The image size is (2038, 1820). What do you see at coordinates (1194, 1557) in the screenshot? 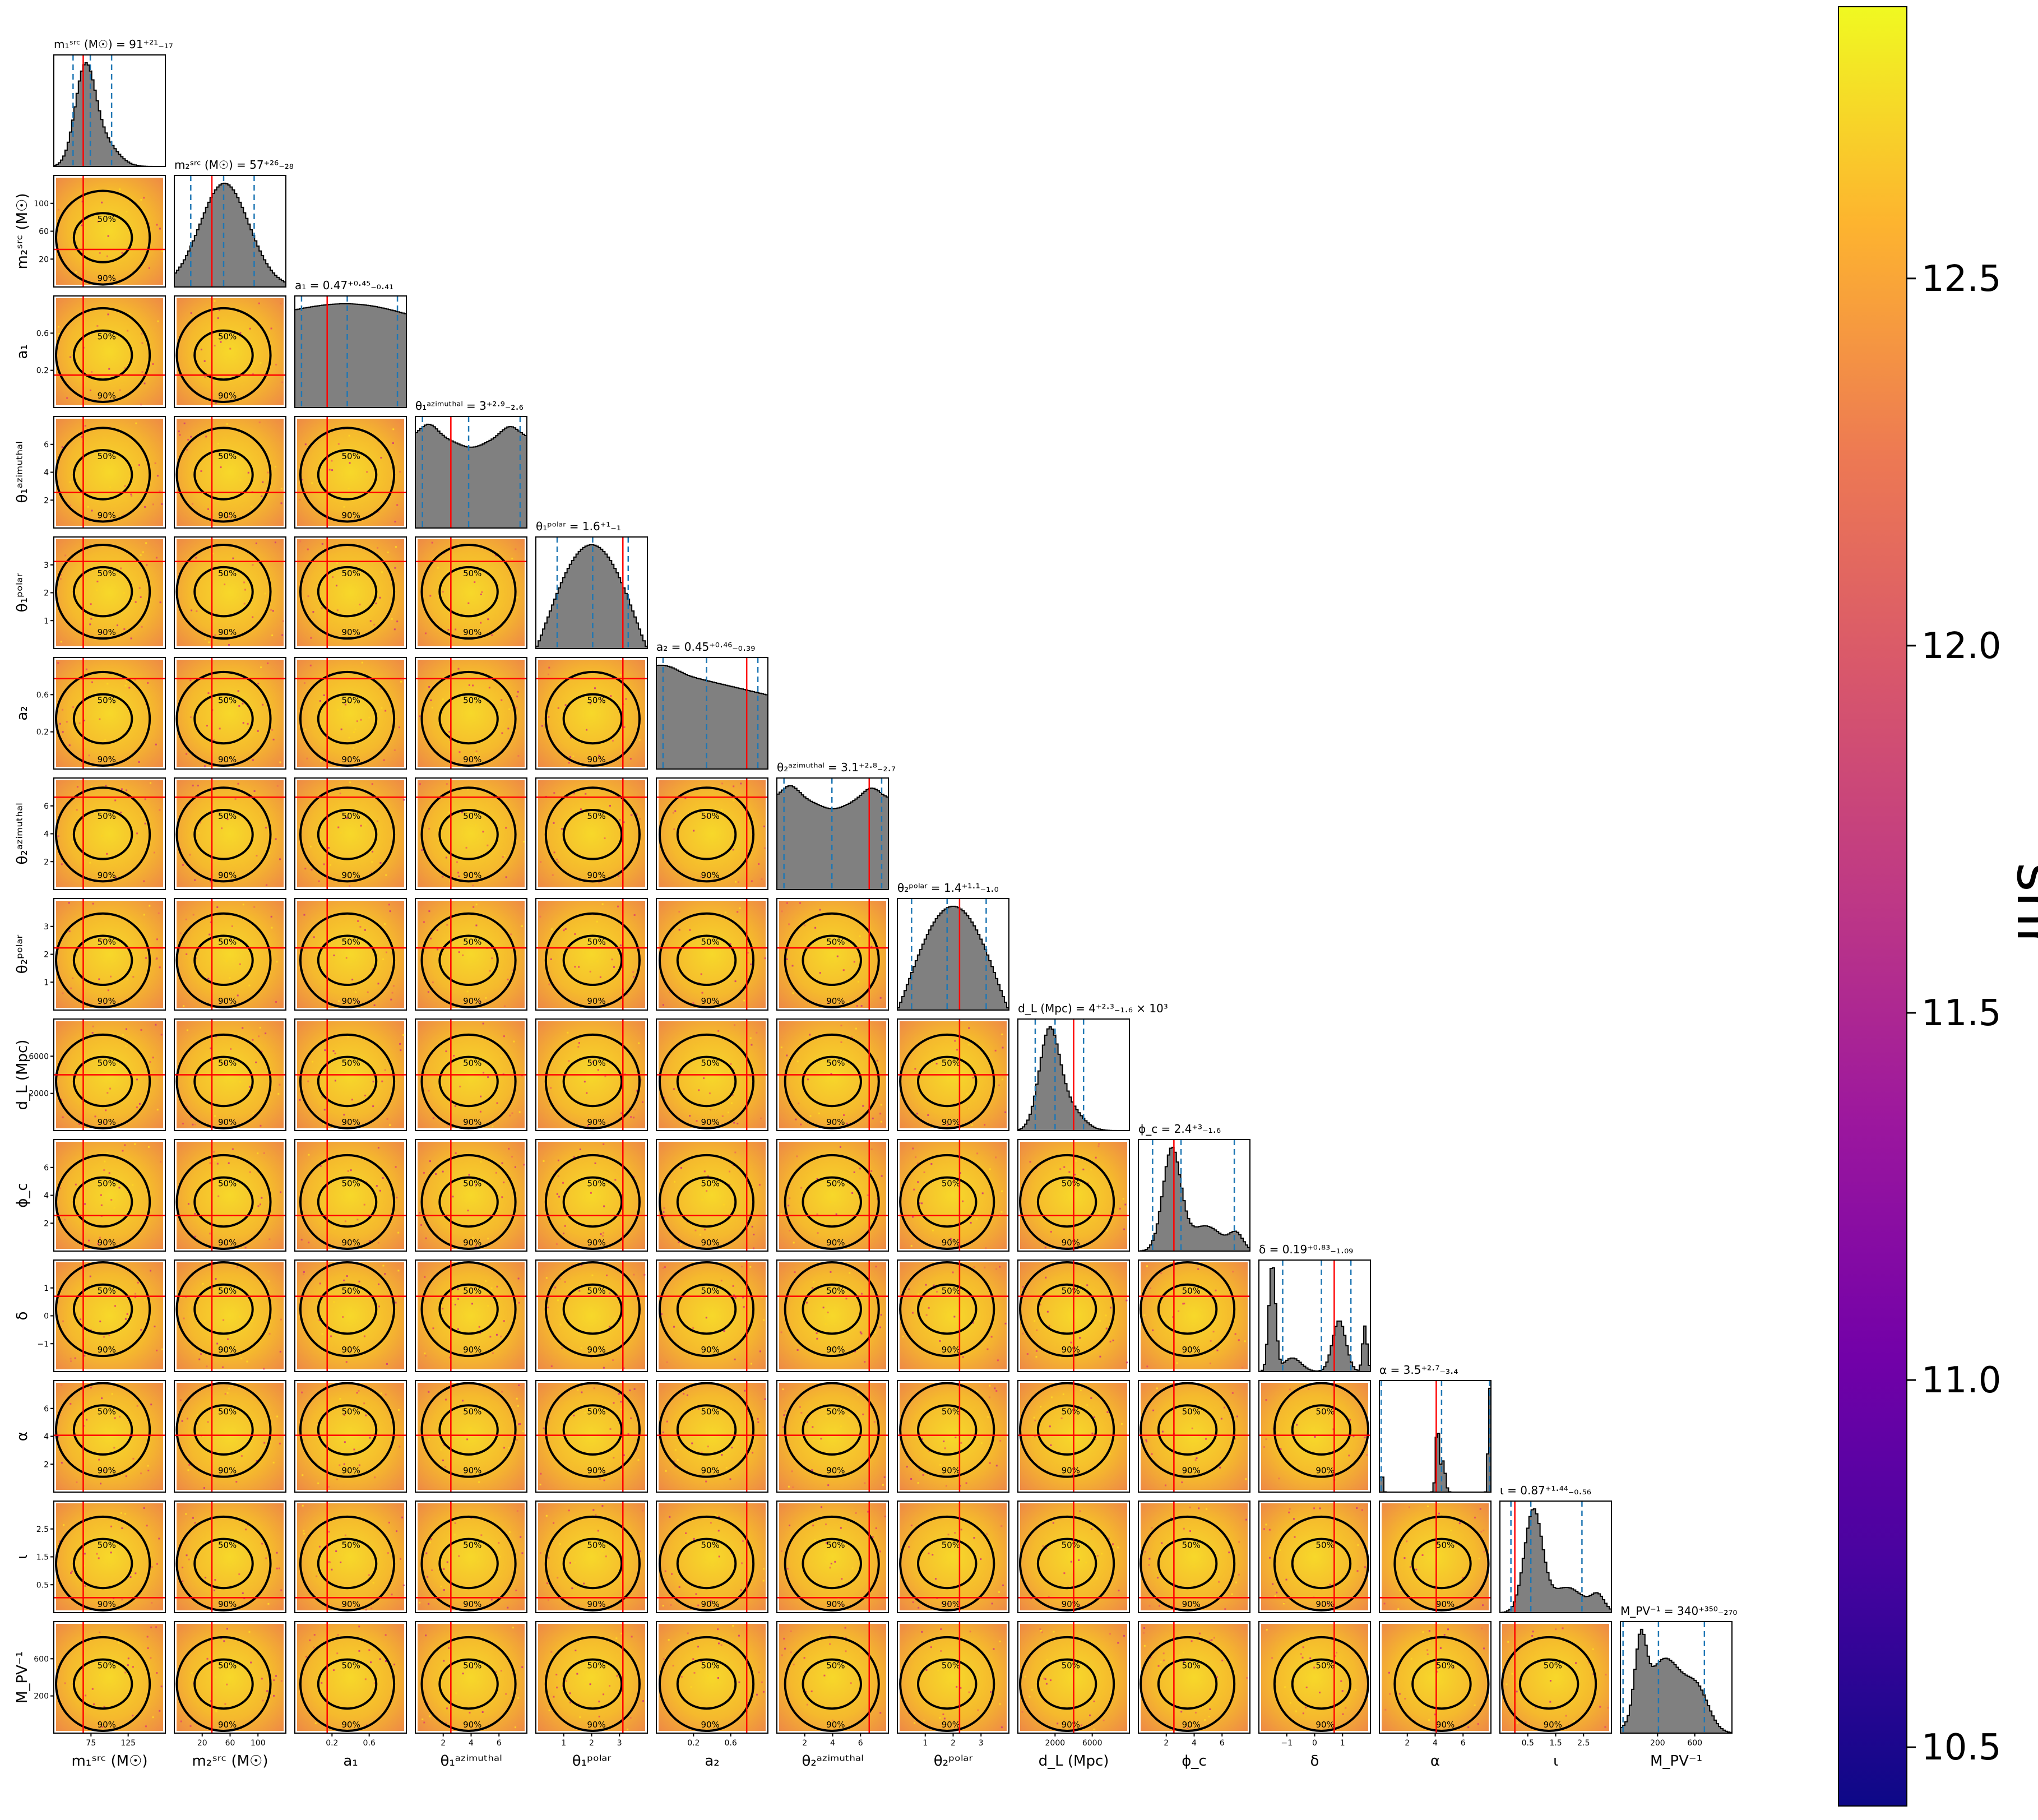
I see `scatter-phic-vs-iota: 50%90%` at bounding box center [1194, 1557].